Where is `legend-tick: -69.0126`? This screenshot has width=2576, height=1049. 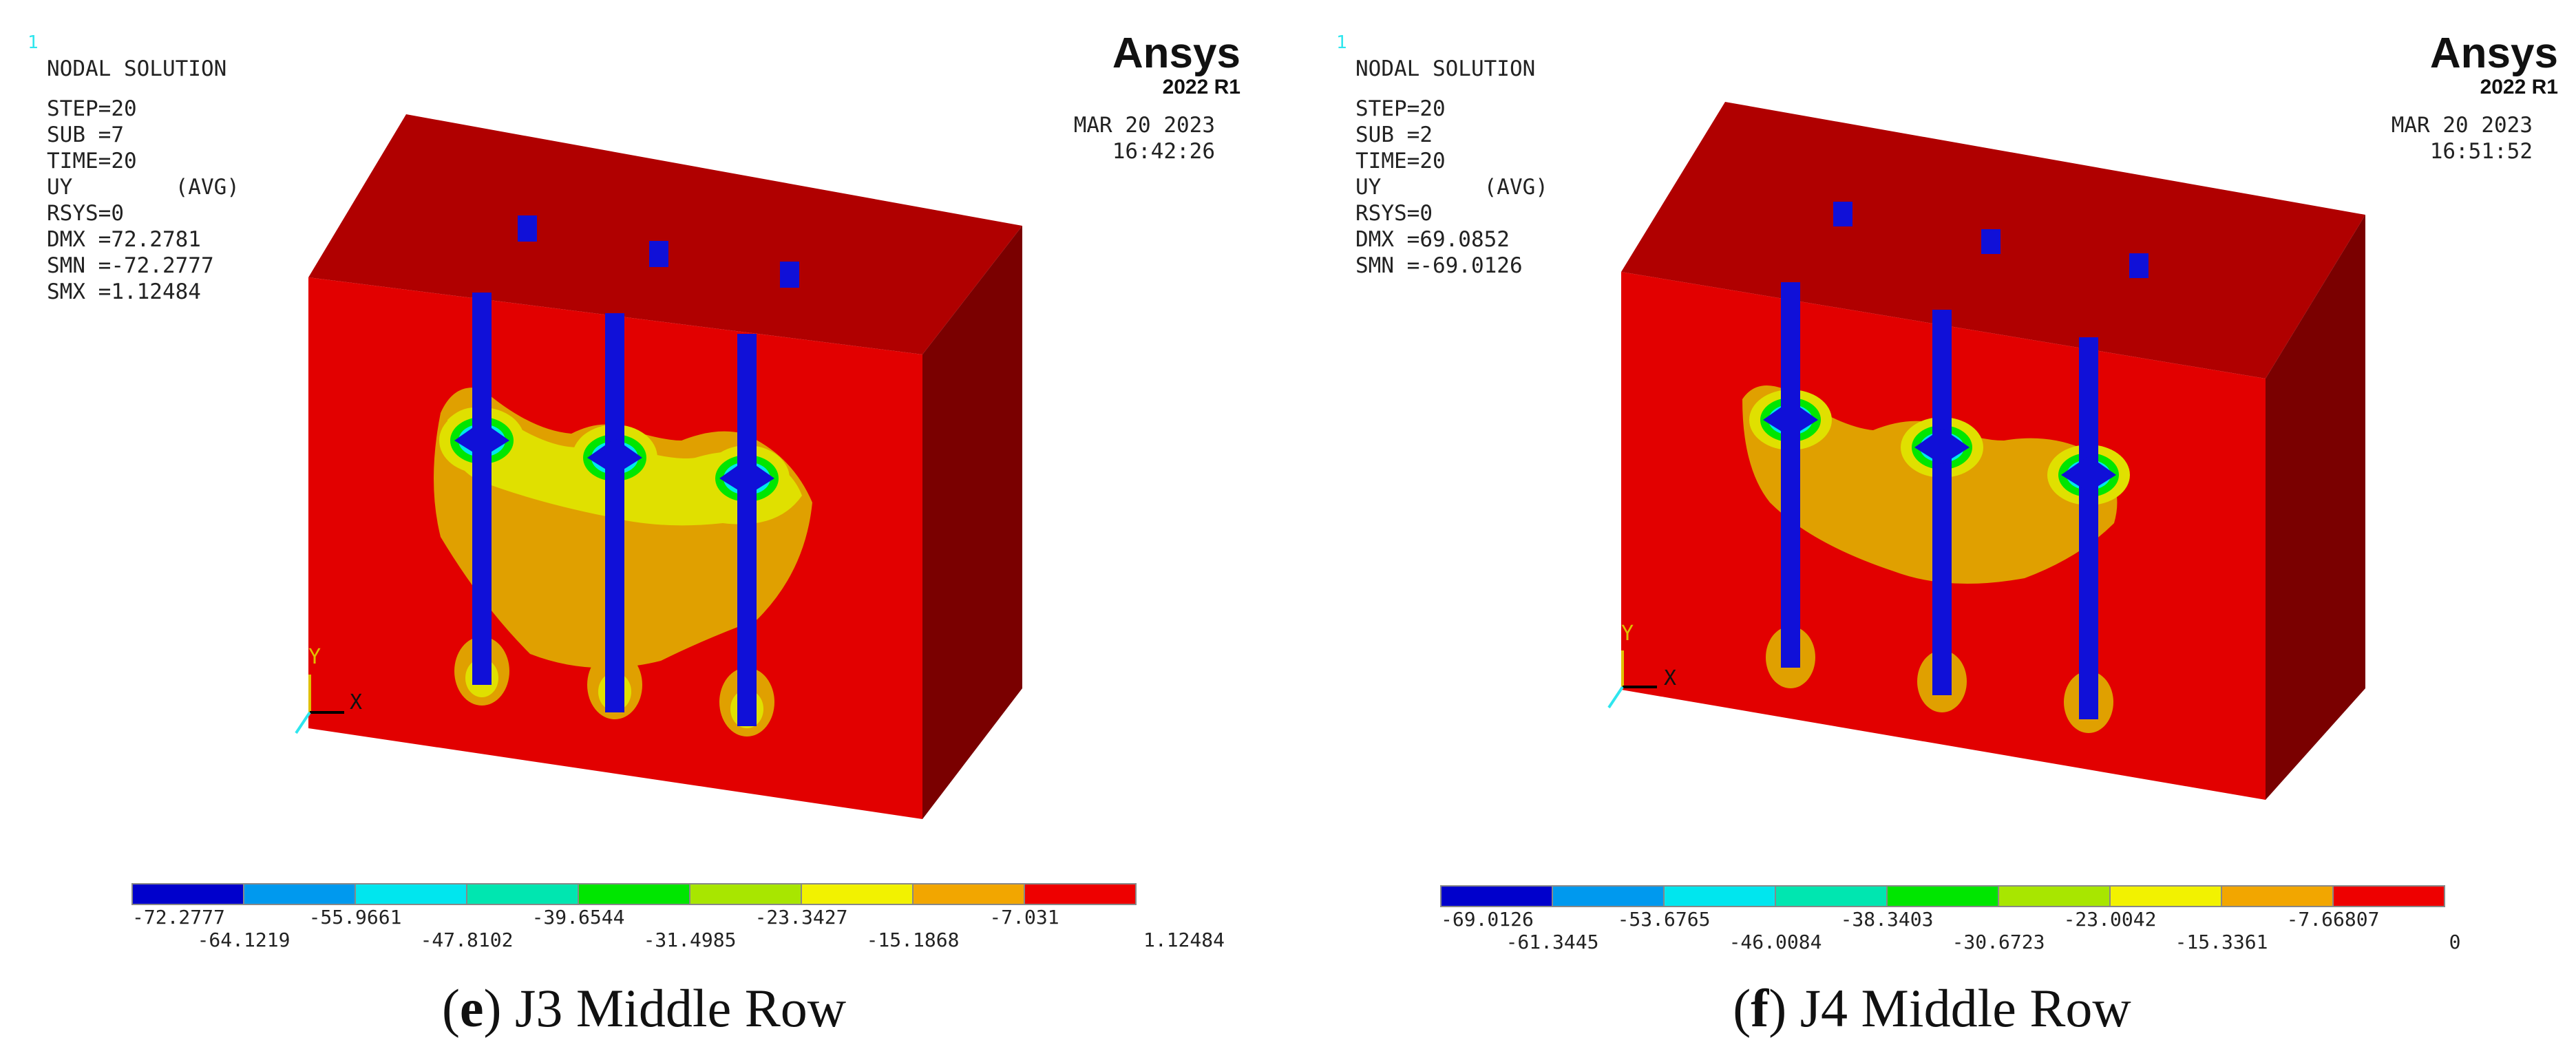
legend-tick: -69.0126 is located at coordinates (1488, 919).